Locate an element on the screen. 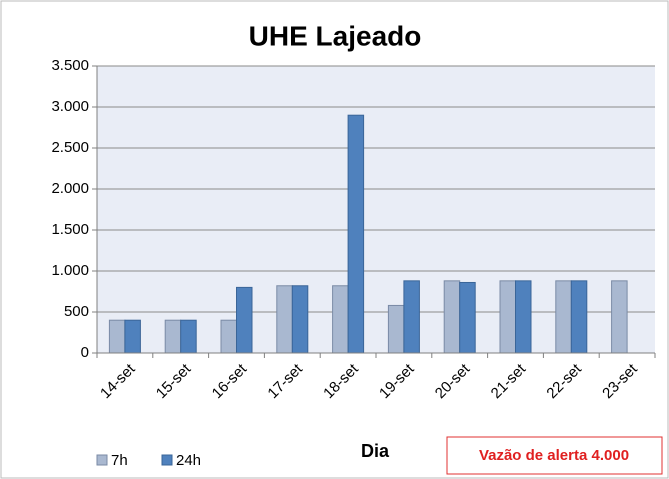  legend-label: 7h is located at coordinates (119, 460).